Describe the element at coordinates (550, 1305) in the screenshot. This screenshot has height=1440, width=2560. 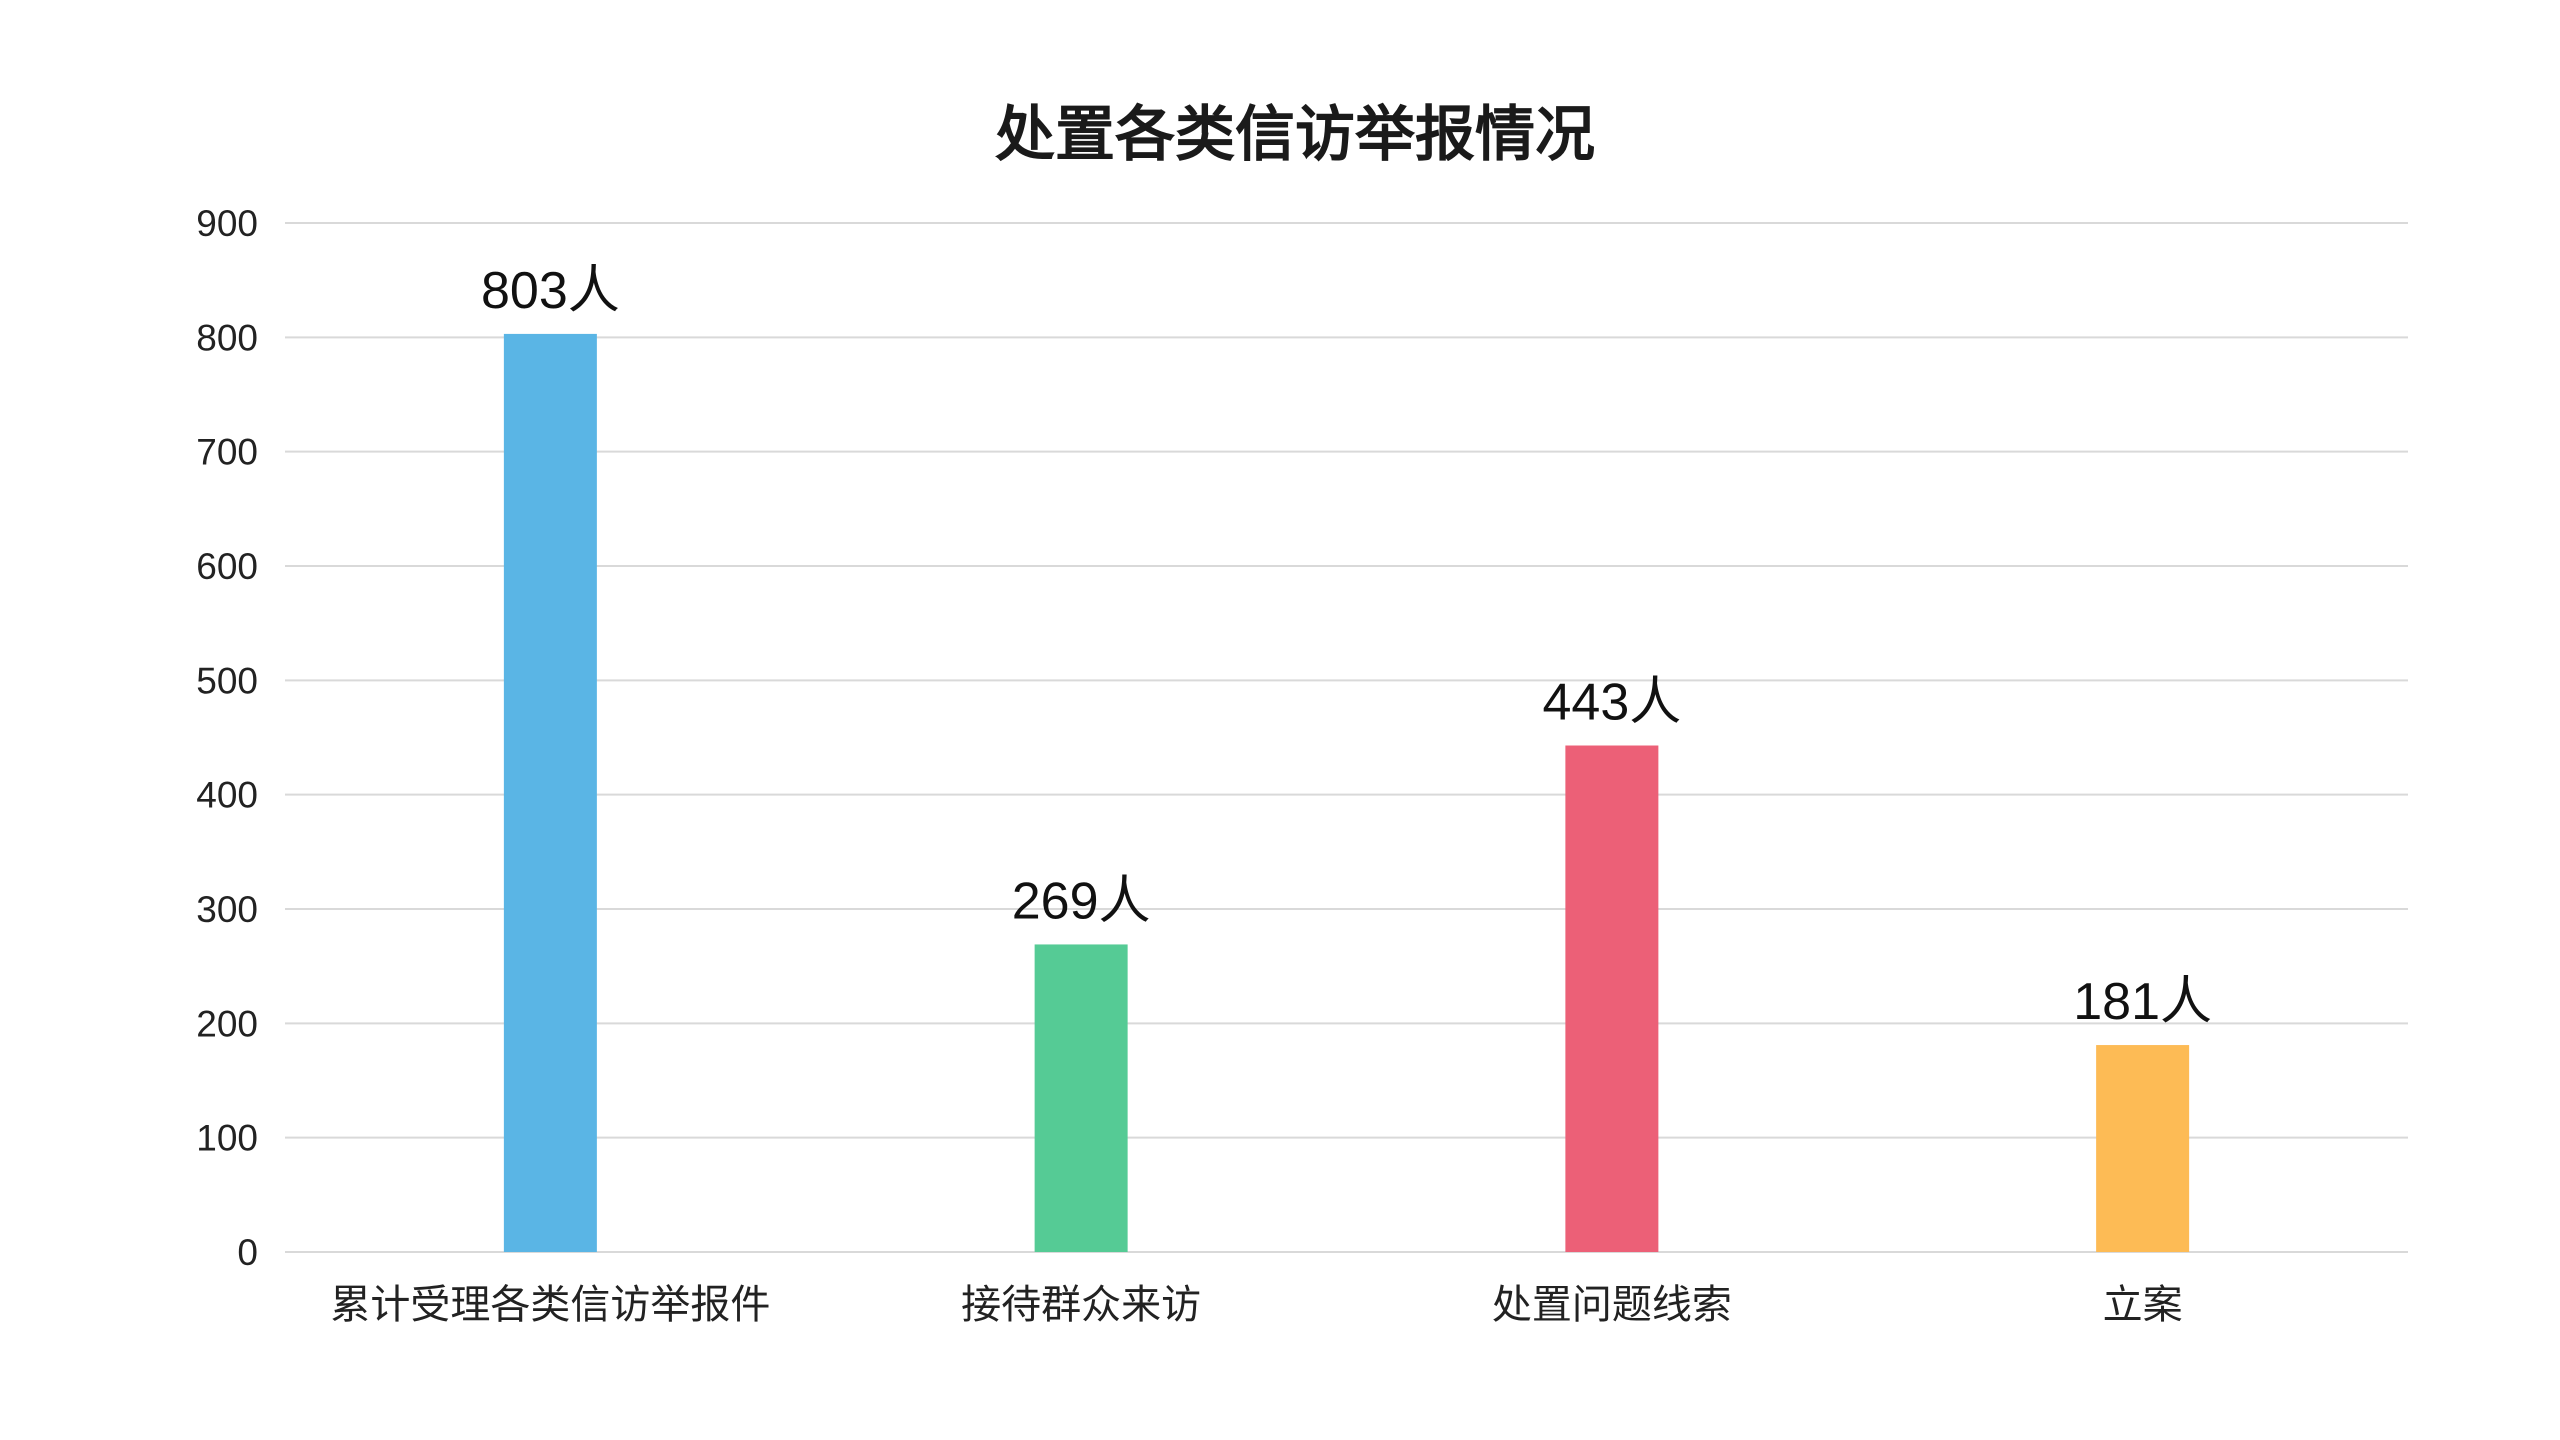
I see `x-category-label: 累计受理各类信访举报件` at that location.